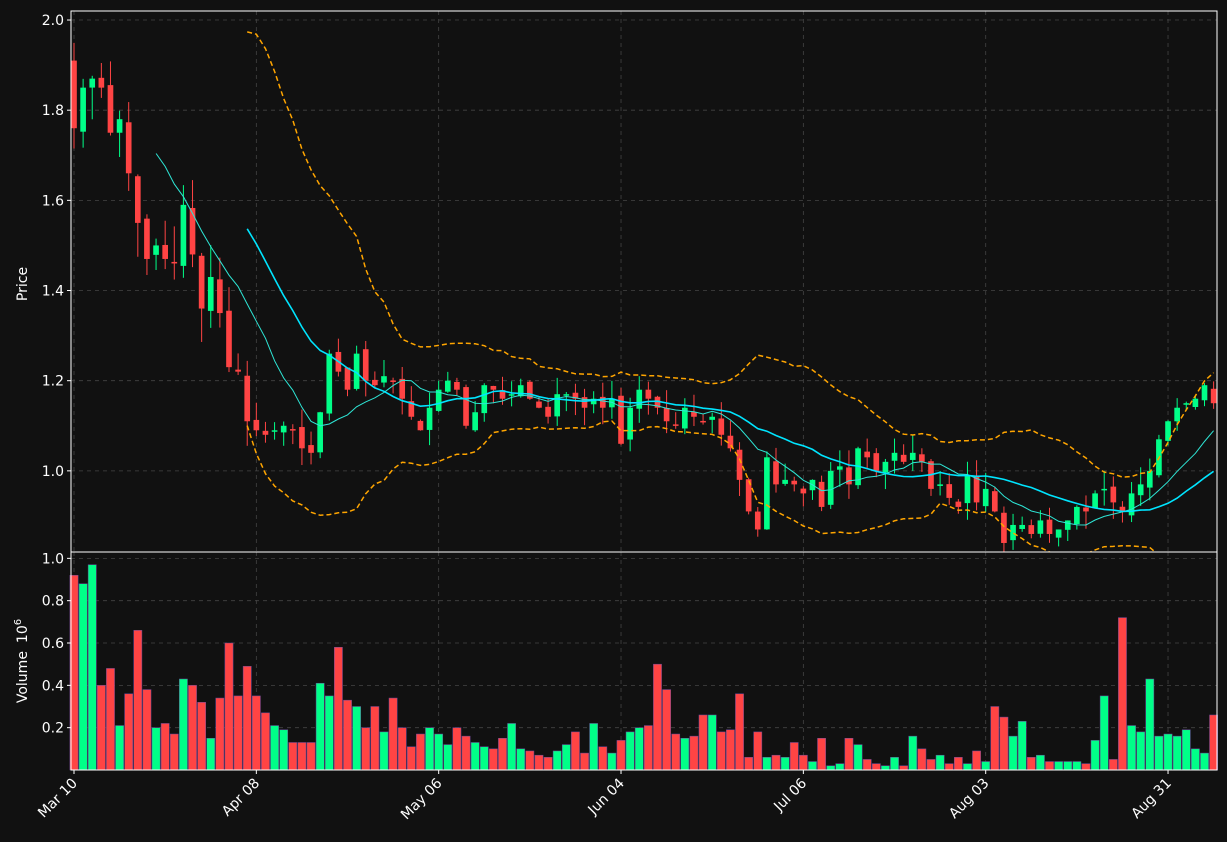 Image resolution: width=1227 pixels, height=842 pixels. Describe the element at coordinates (53, 201) in the screenshot. I see `price-tick-label: 1.6` at that location.